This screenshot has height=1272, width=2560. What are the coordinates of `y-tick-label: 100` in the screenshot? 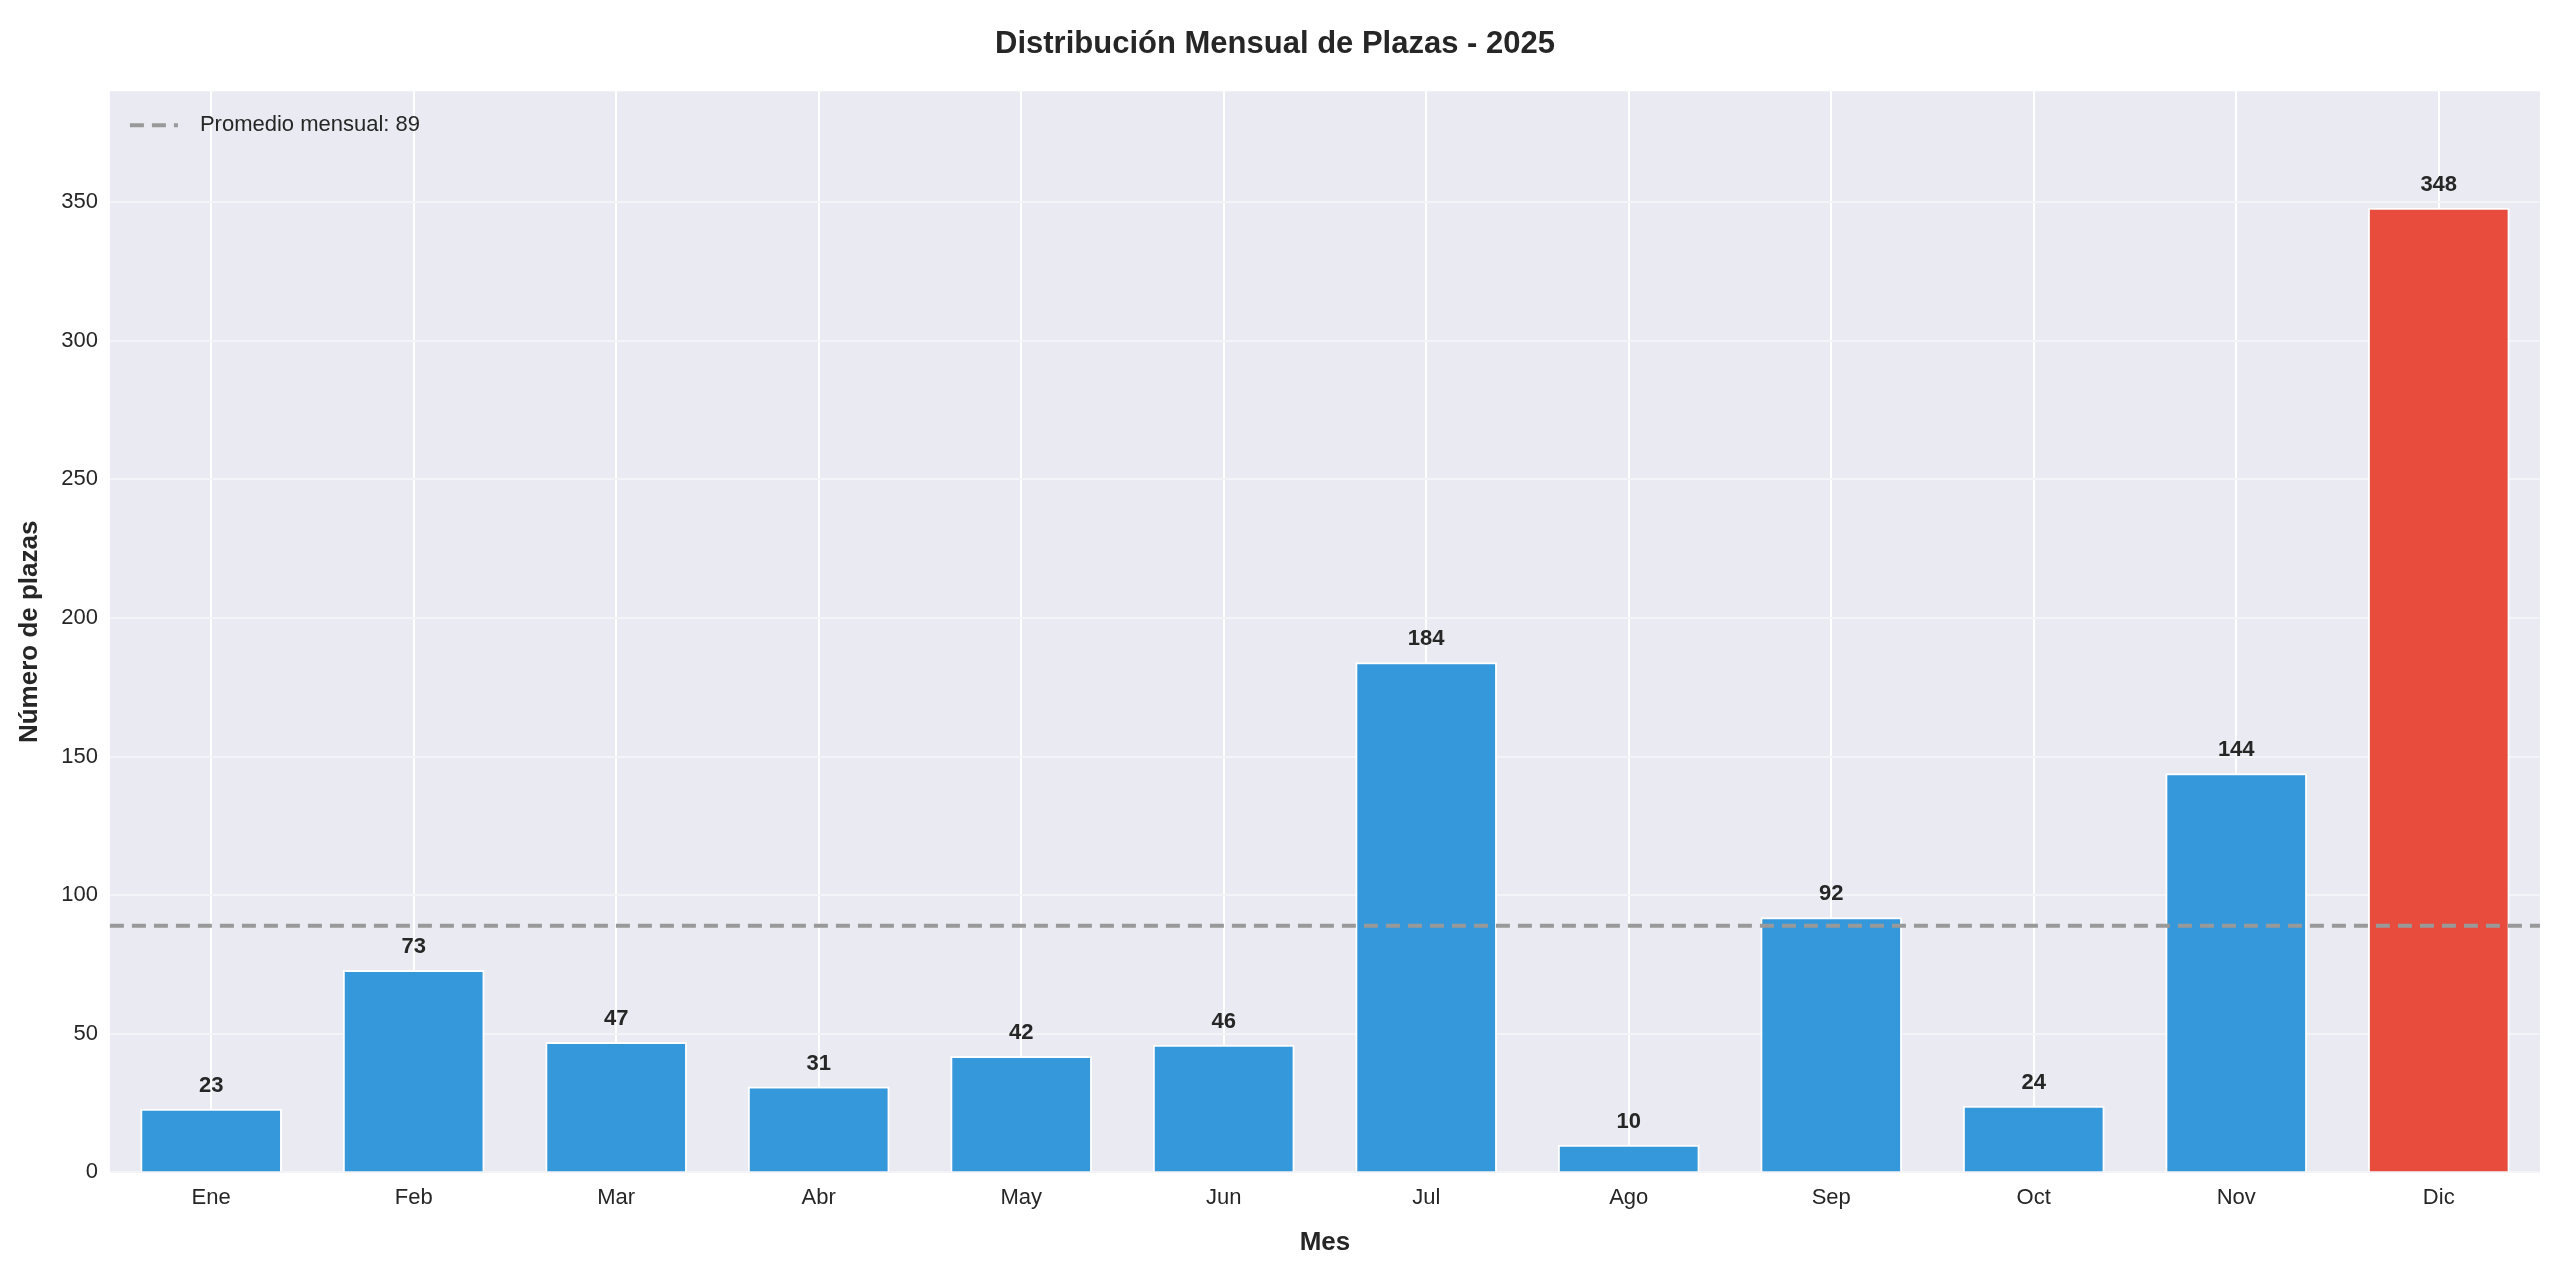 It's located at (79, 894).